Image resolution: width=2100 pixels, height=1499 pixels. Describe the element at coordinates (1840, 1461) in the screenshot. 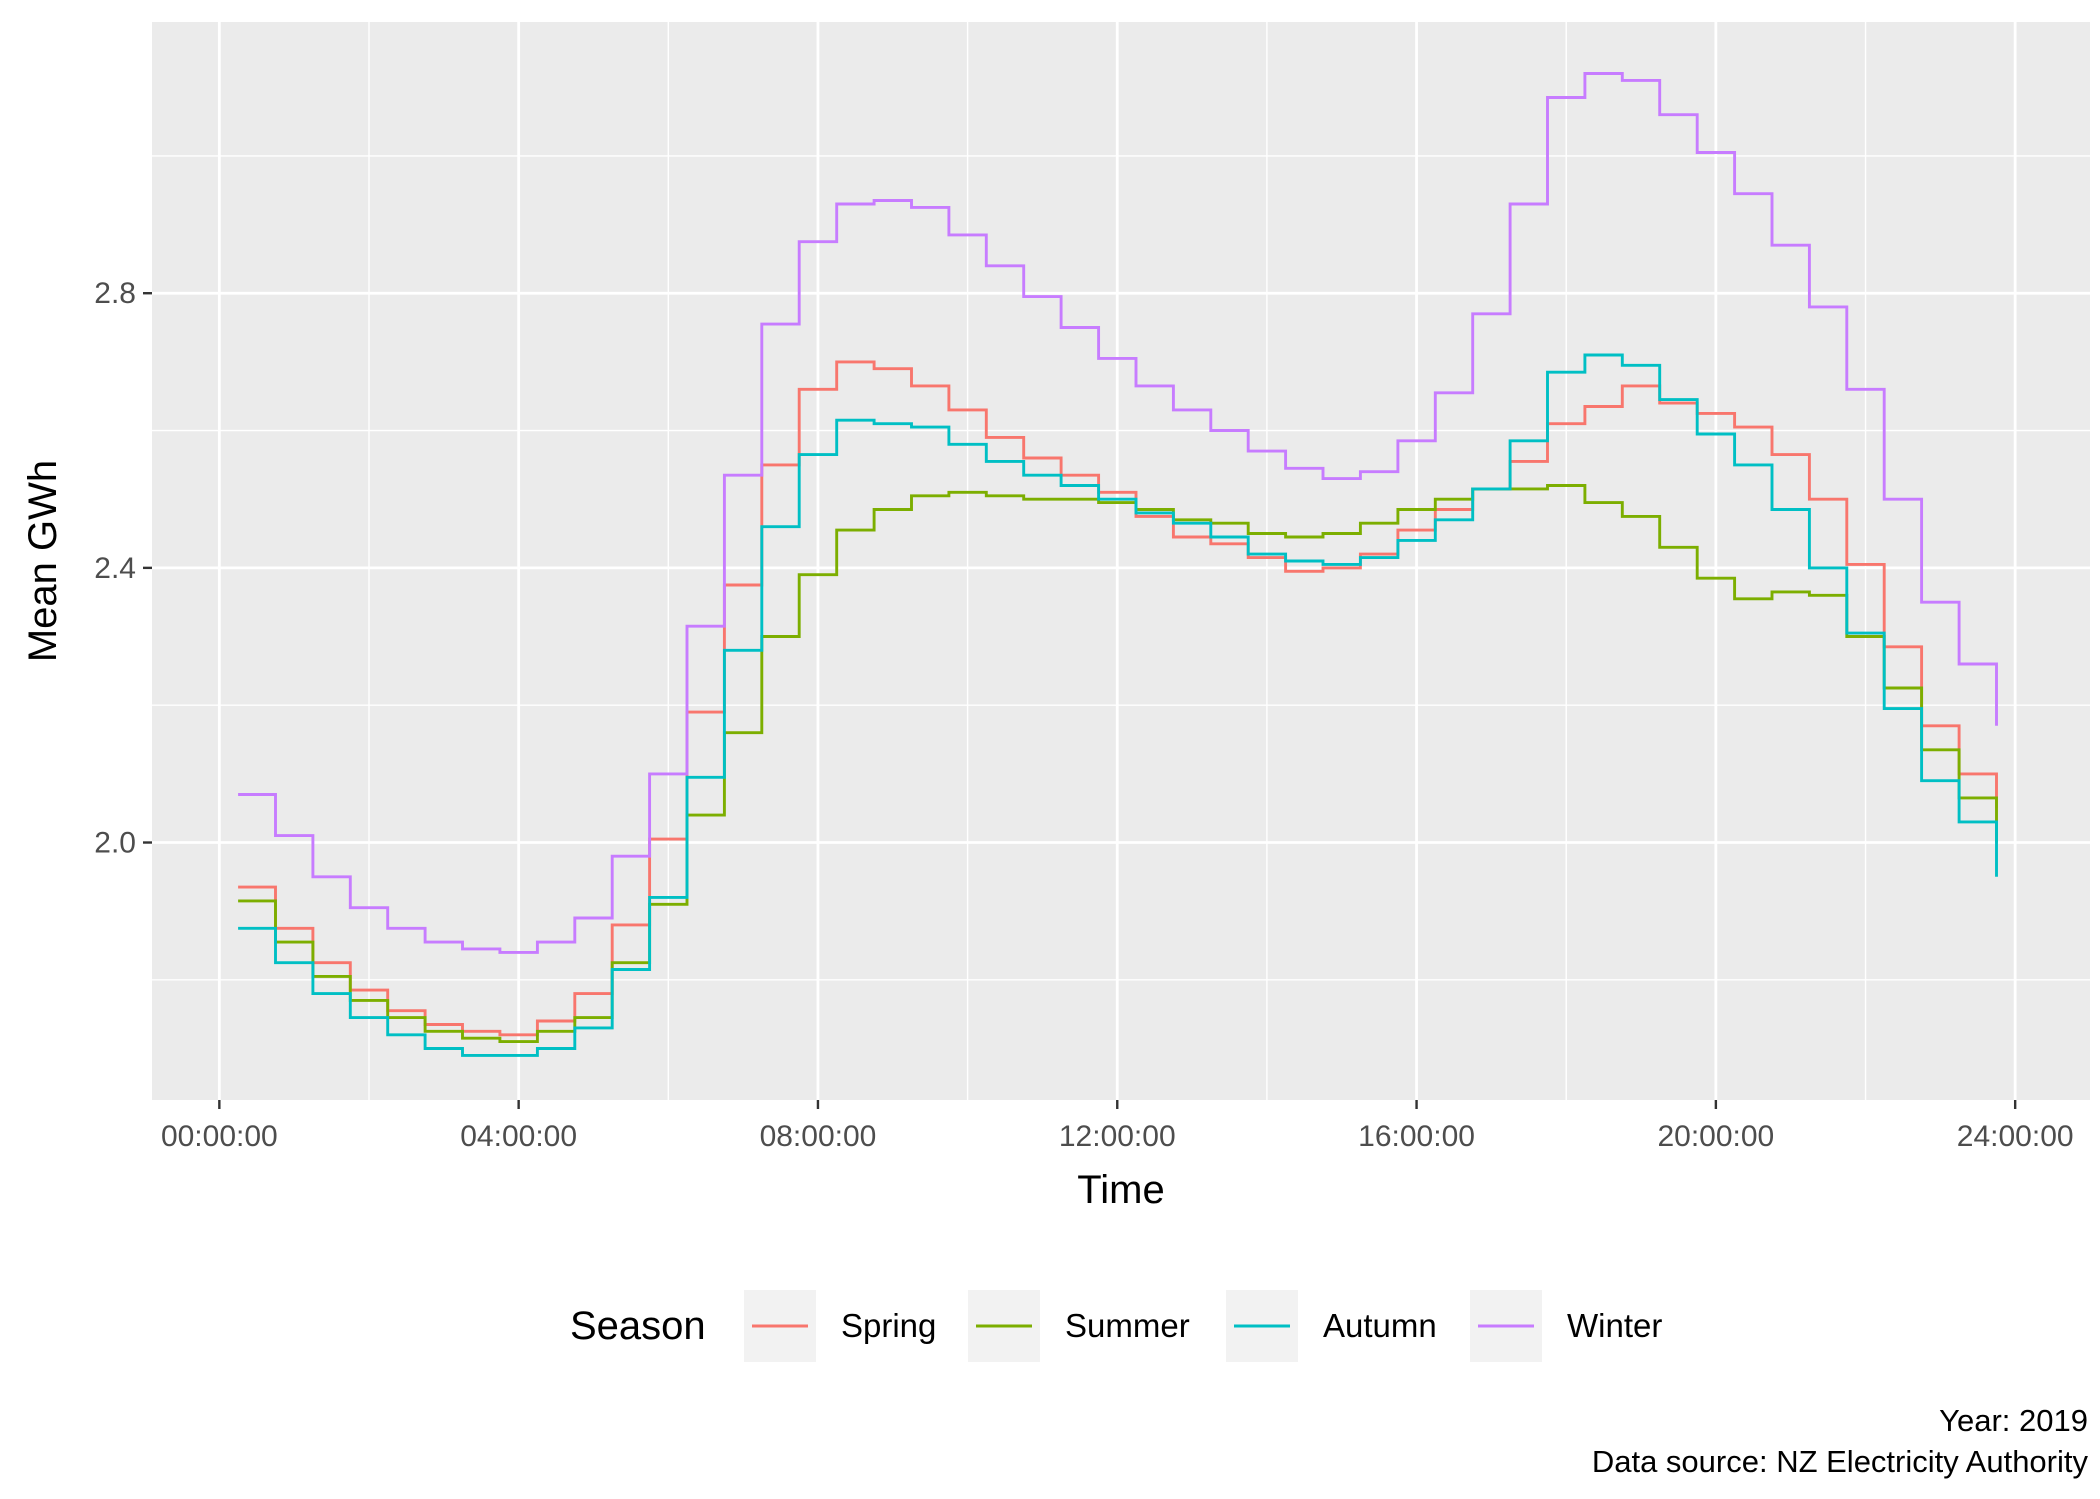

I see `caption-source: Data source: NZ Electricity Authority` at that location.